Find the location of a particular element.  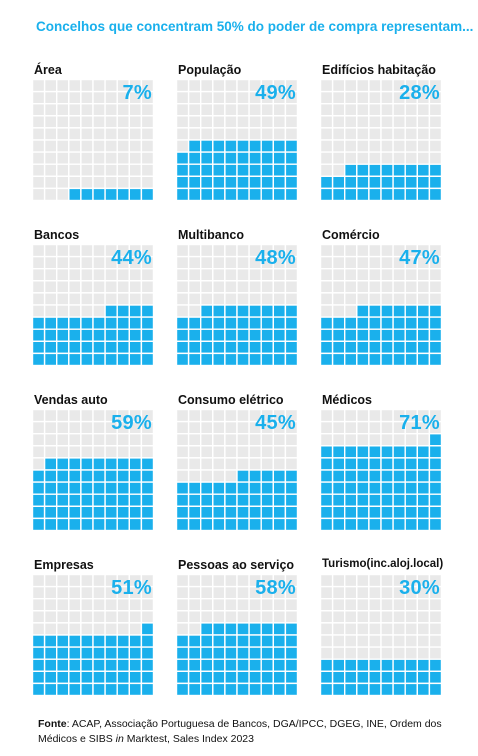

waffle-panel: Médicos 71% is located at coordinates (381, 468).